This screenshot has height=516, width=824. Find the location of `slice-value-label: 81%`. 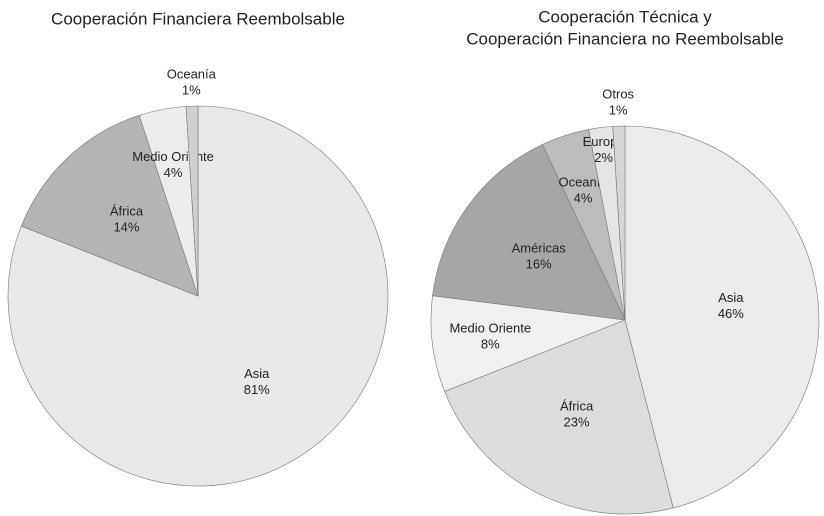

slice-value-label: 81% is located at coordinates (257, 389).